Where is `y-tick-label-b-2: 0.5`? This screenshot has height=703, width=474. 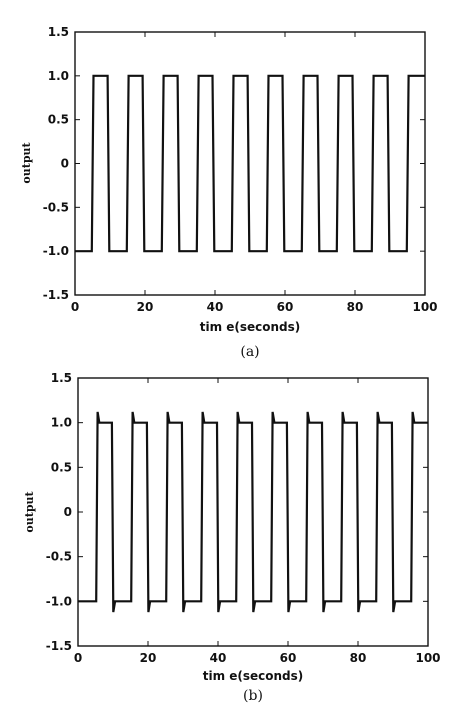 y-tick-label-b-2: 0.5 is located at coordinates (61, 467).